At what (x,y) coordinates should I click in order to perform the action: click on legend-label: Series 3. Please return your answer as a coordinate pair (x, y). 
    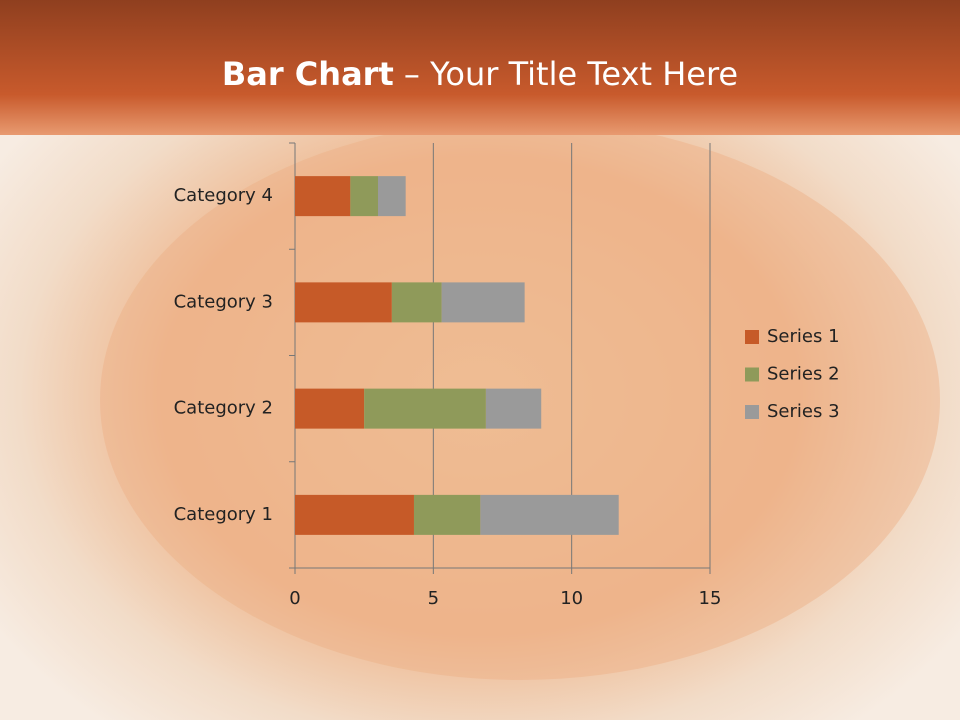
    Looking at the image, I should click on (803, 411).